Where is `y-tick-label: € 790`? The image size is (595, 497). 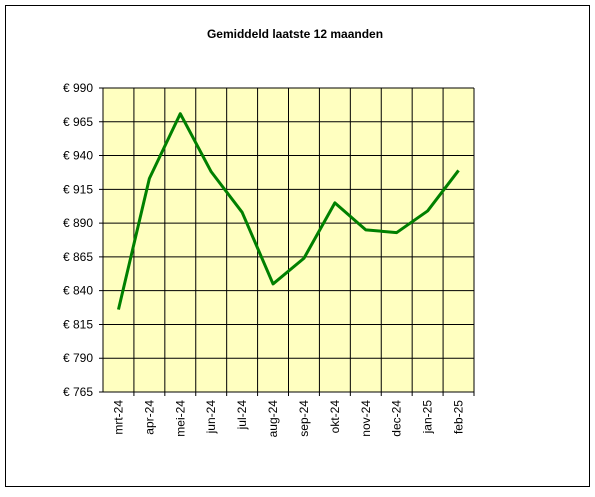
y-tick-label: € 790 is located at coordinates (78, 358).